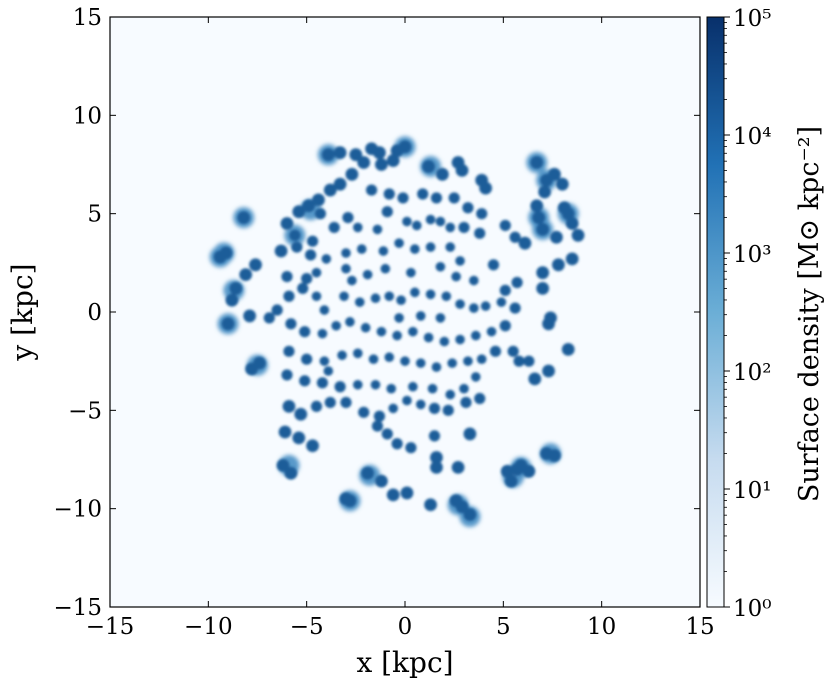  Describe the element at coordinates (94, 215) in the screenshot. I see `y-tick-label: 5` at that location.